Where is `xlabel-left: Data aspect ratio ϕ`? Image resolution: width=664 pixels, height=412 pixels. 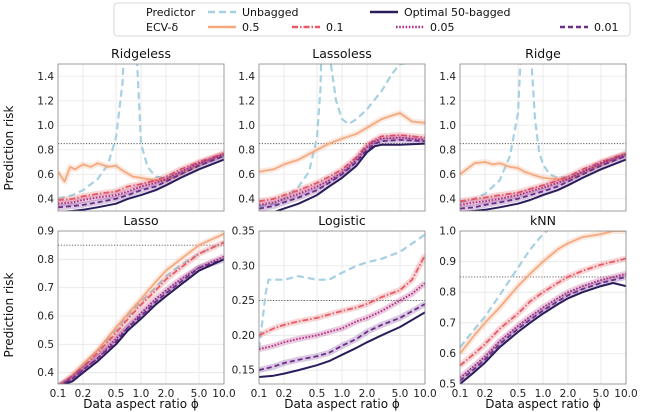 xlabel-left: Data aspect ratio ϕ is located at coordinates (141, 404).